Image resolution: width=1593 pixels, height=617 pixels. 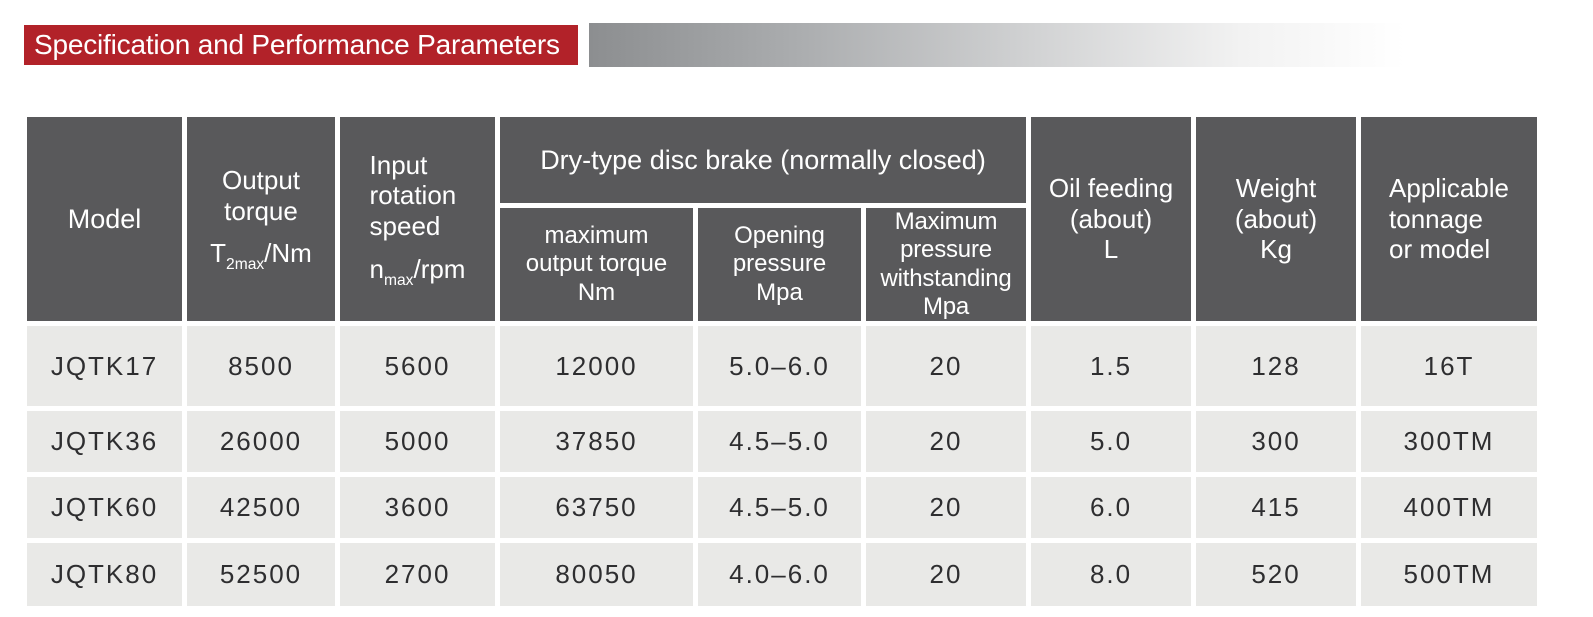 What do you see at coordinates (104, 366) in the screenshot?
I see `cell-model: JQTK17` at bounding box center [104, 366].